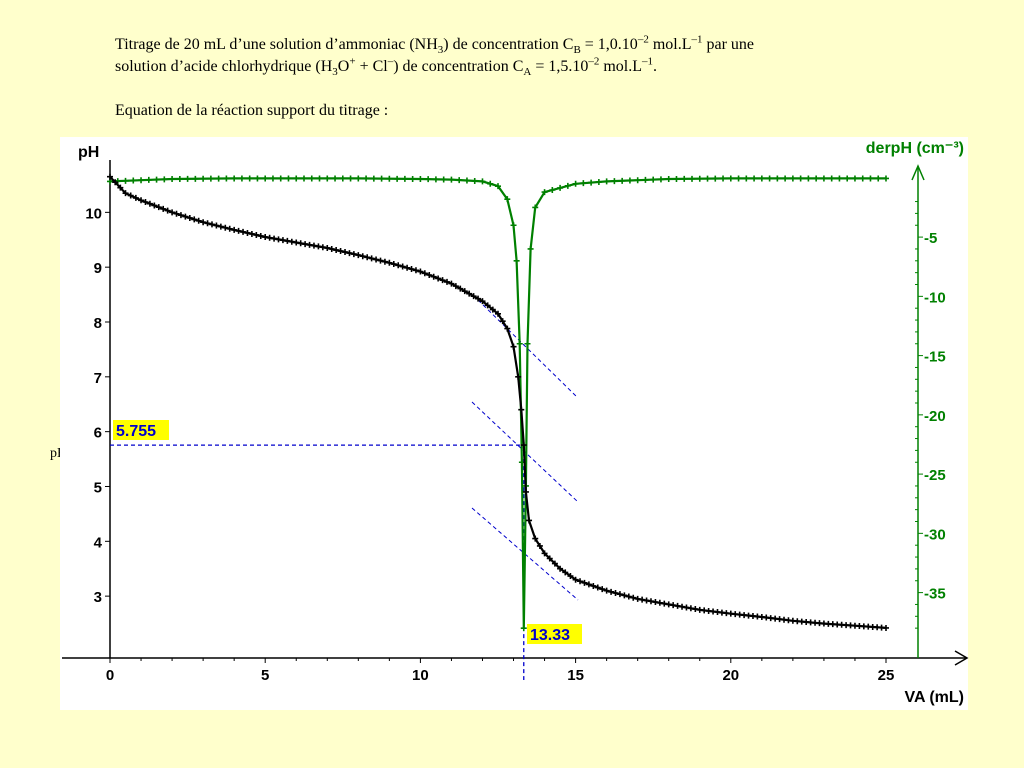 The image size is (1024, 768). Describe the element at coordinates (224, 66) in the screenshot. I see `text-segment: solution d’acide chlorhydrique (H` at that location.